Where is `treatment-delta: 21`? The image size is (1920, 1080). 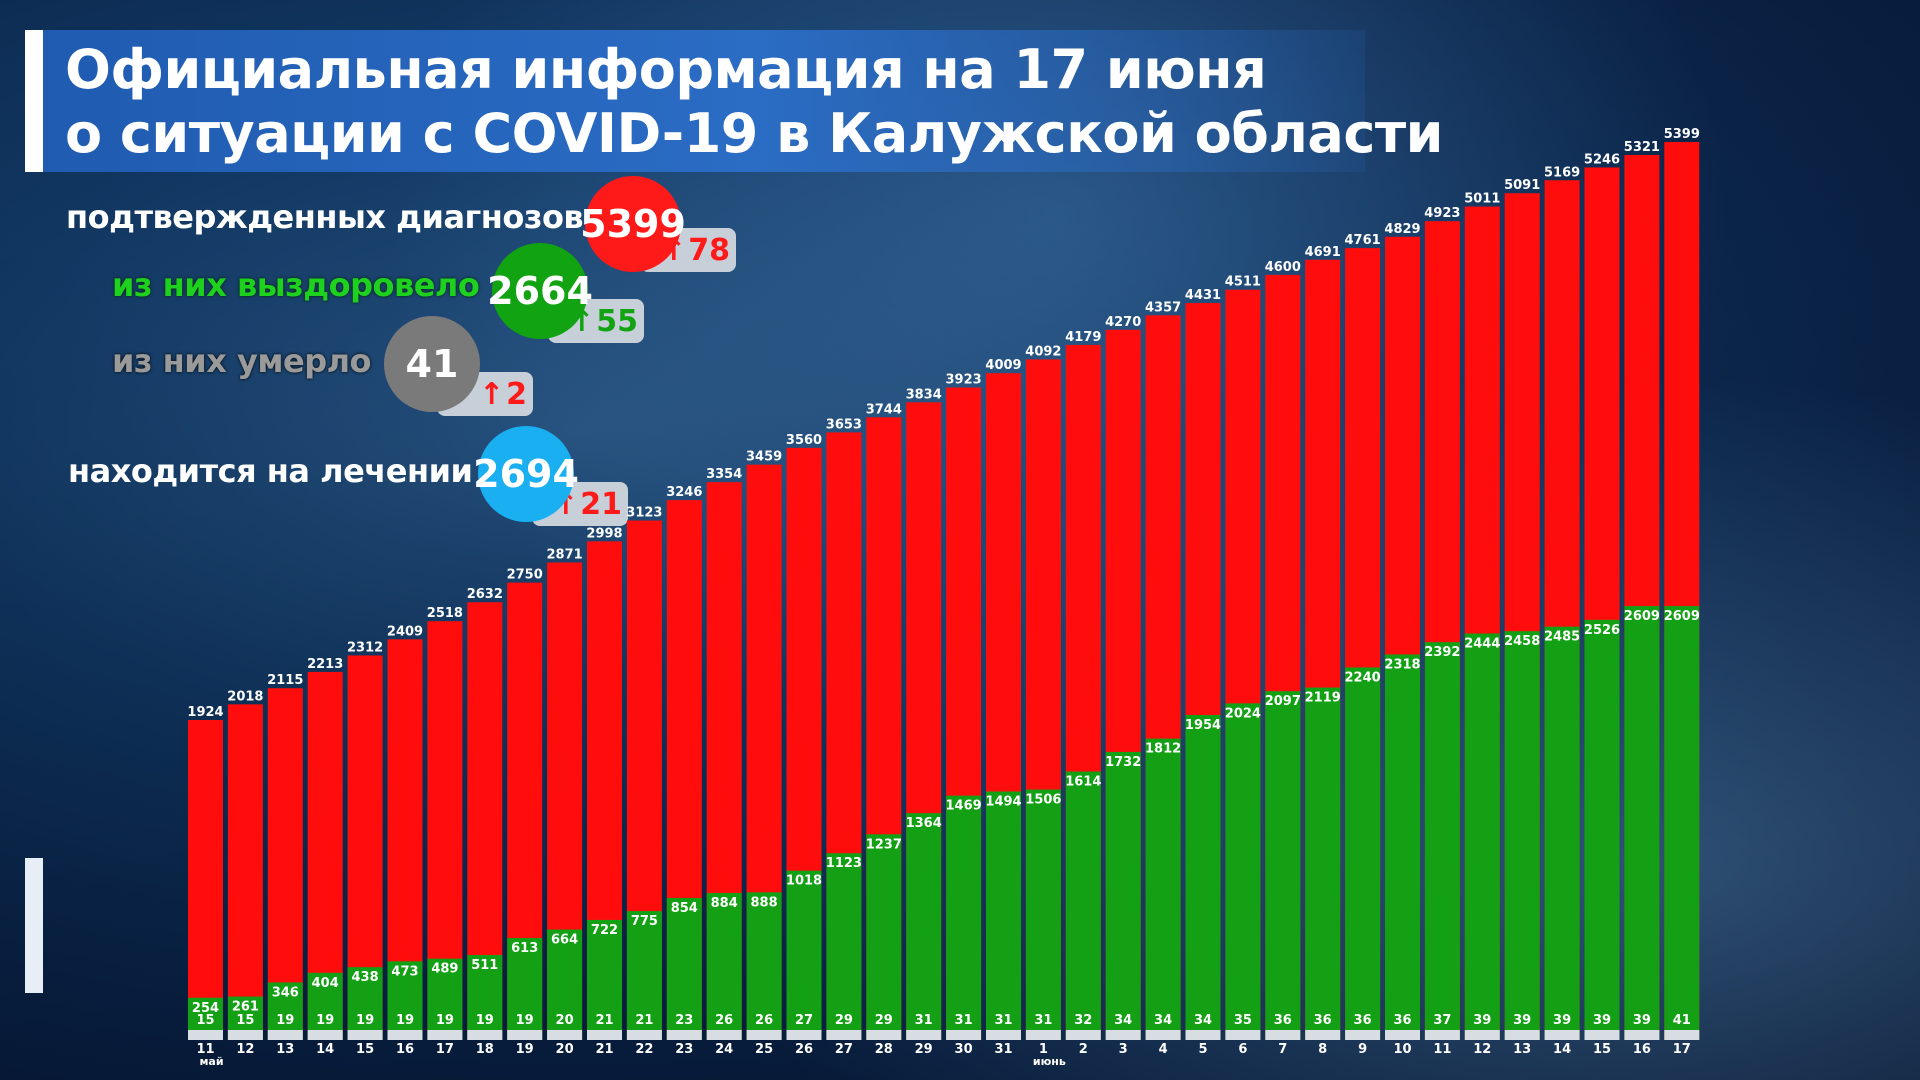
treatment-delta: 21 is located at coordinates (601, 504).